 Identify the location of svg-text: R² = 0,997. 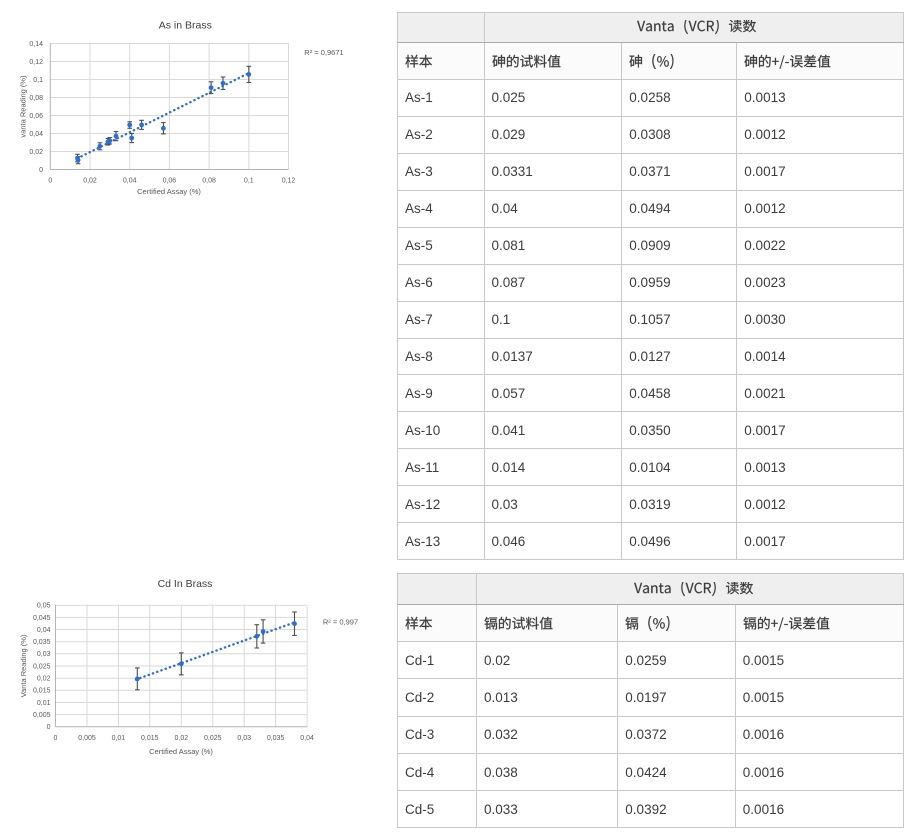
(340, 622).